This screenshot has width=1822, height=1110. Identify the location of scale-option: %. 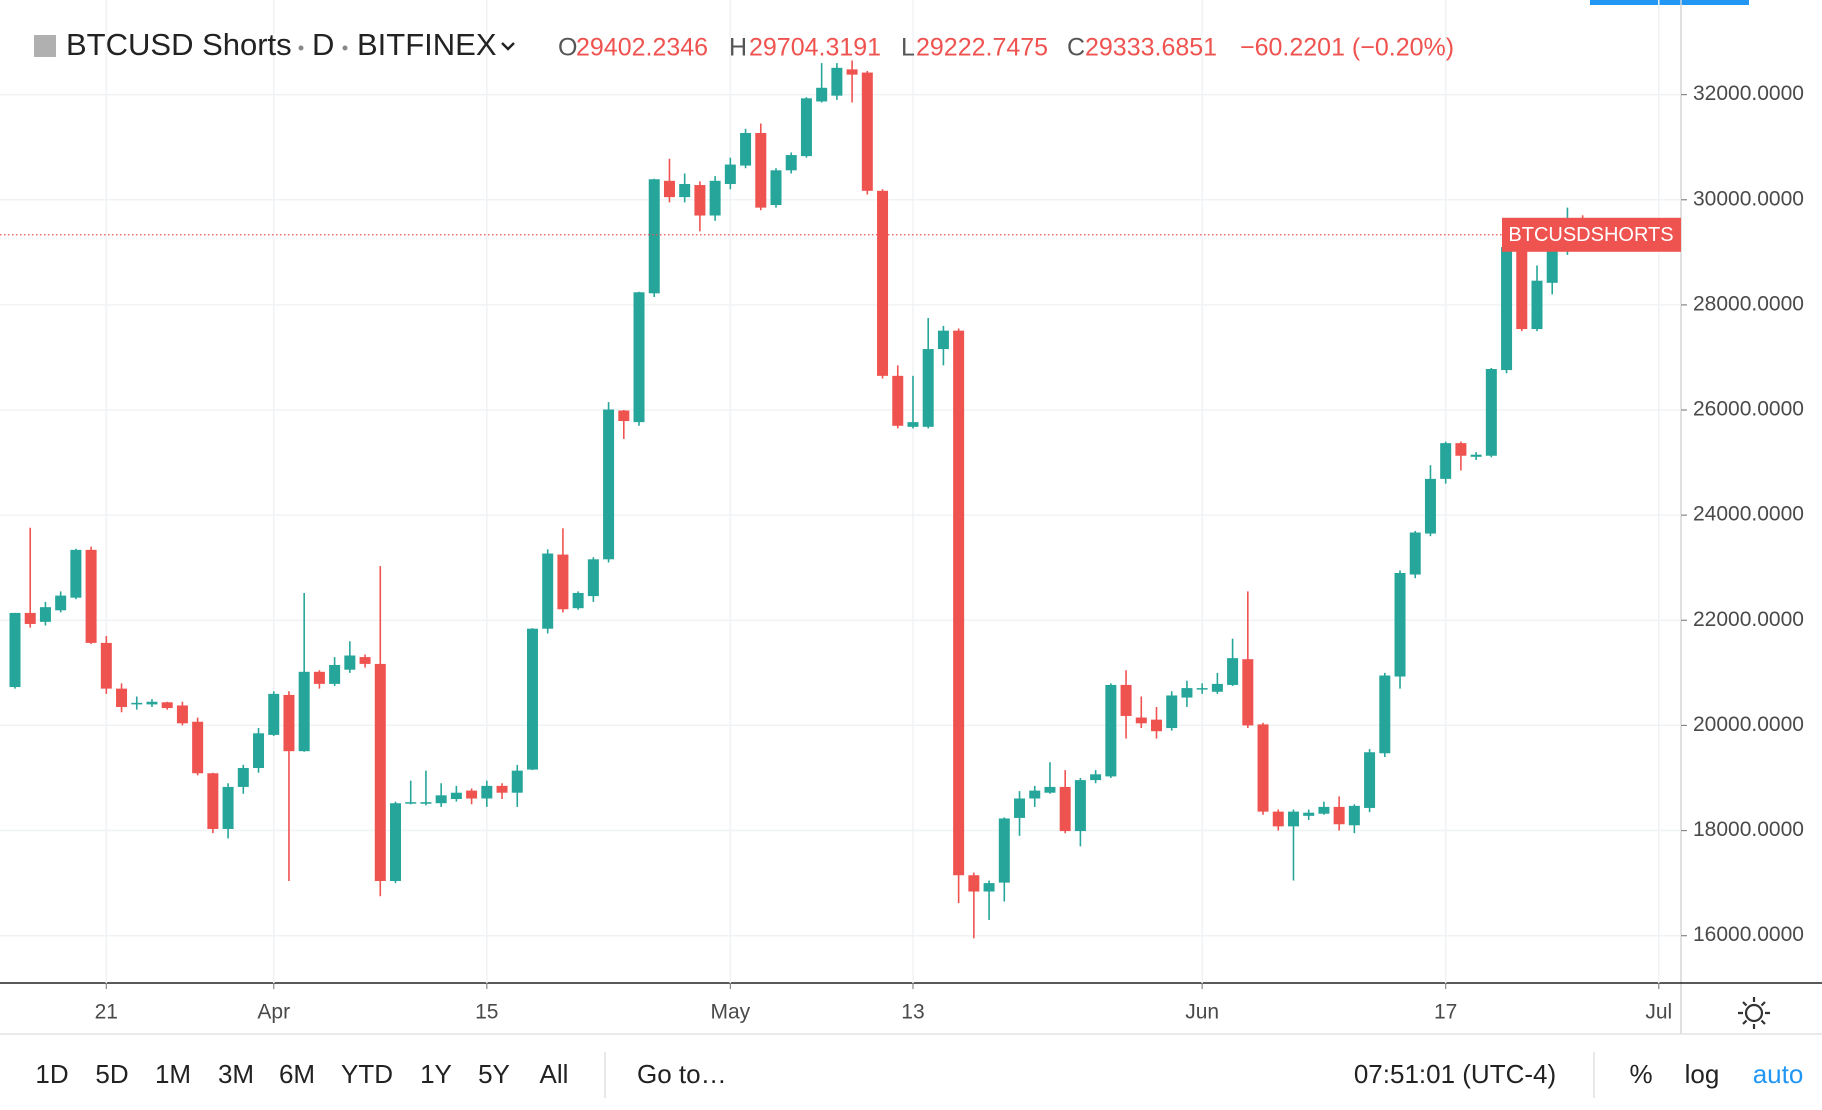
(1640, 1074).